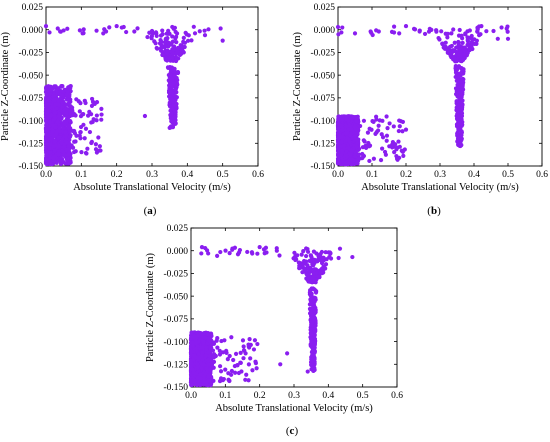  Describe the element at coordinates (175, 297) in the screenshot. I see `y-tick-label: -0.050` at that location.